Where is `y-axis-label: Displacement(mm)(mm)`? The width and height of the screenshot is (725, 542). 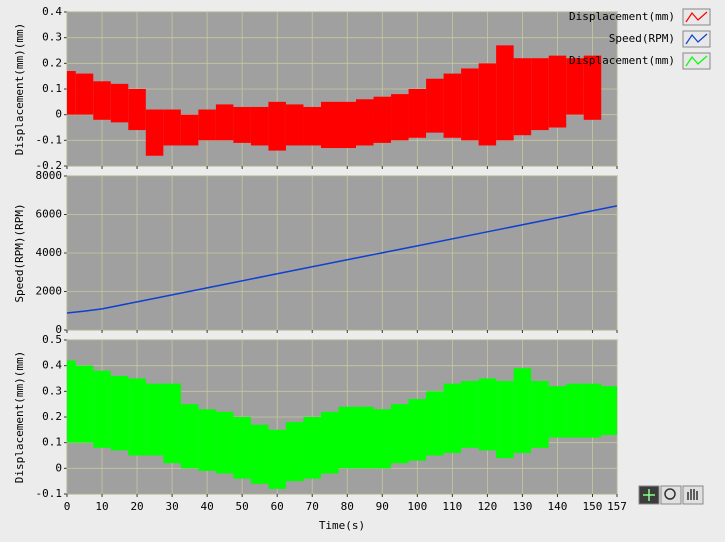 y-axis-label: Displacement(mm)(mm) is located at coordinates (19, 417).